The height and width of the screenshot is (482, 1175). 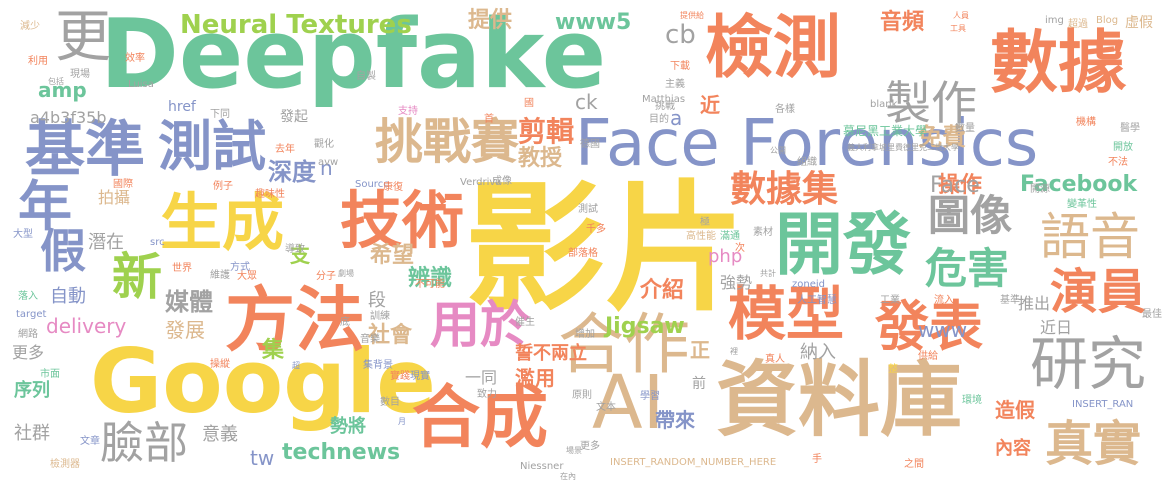 What do you see at coordinates (345, 322) in the screenshot?
I see `word-cloud-term: 底` at bounding box center [345, 322].